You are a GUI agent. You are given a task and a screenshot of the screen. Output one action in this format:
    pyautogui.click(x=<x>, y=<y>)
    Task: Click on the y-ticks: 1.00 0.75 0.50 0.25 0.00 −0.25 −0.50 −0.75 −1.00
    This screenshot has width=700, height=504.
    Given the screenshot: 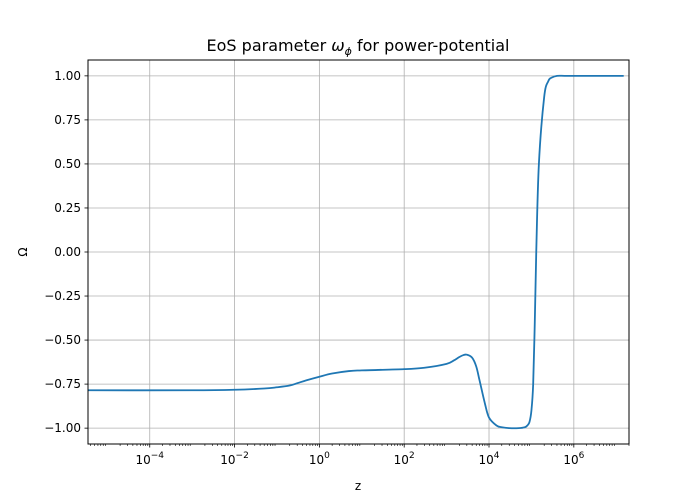 What is the action you would take?
    pyautogui.click(x=66, y=252)
    